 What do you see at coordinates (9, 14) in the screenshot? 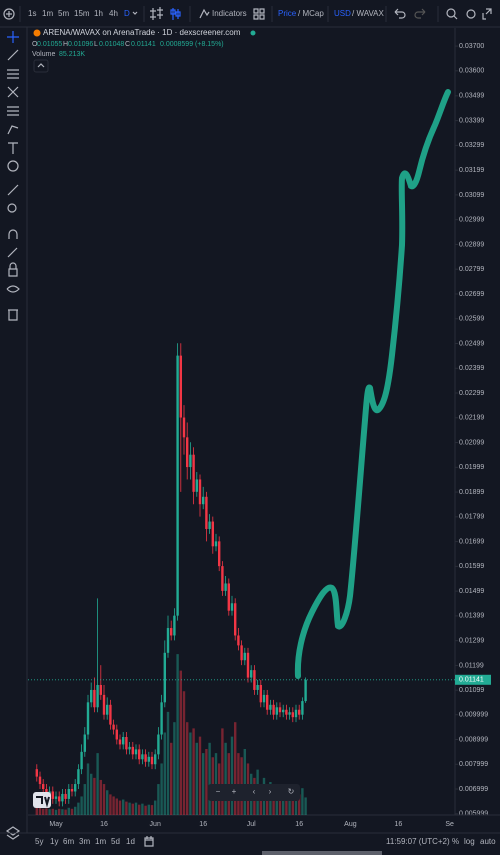
I see `add-symbol` at bounding box center [9, 14].